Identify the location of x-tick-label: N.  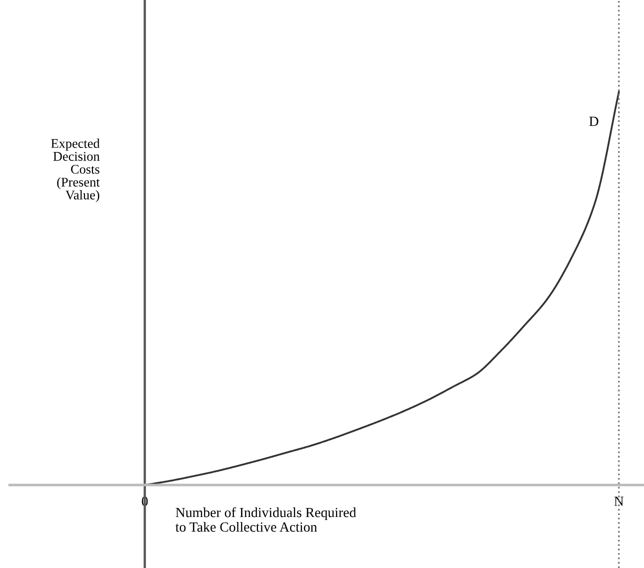
(619, 501).